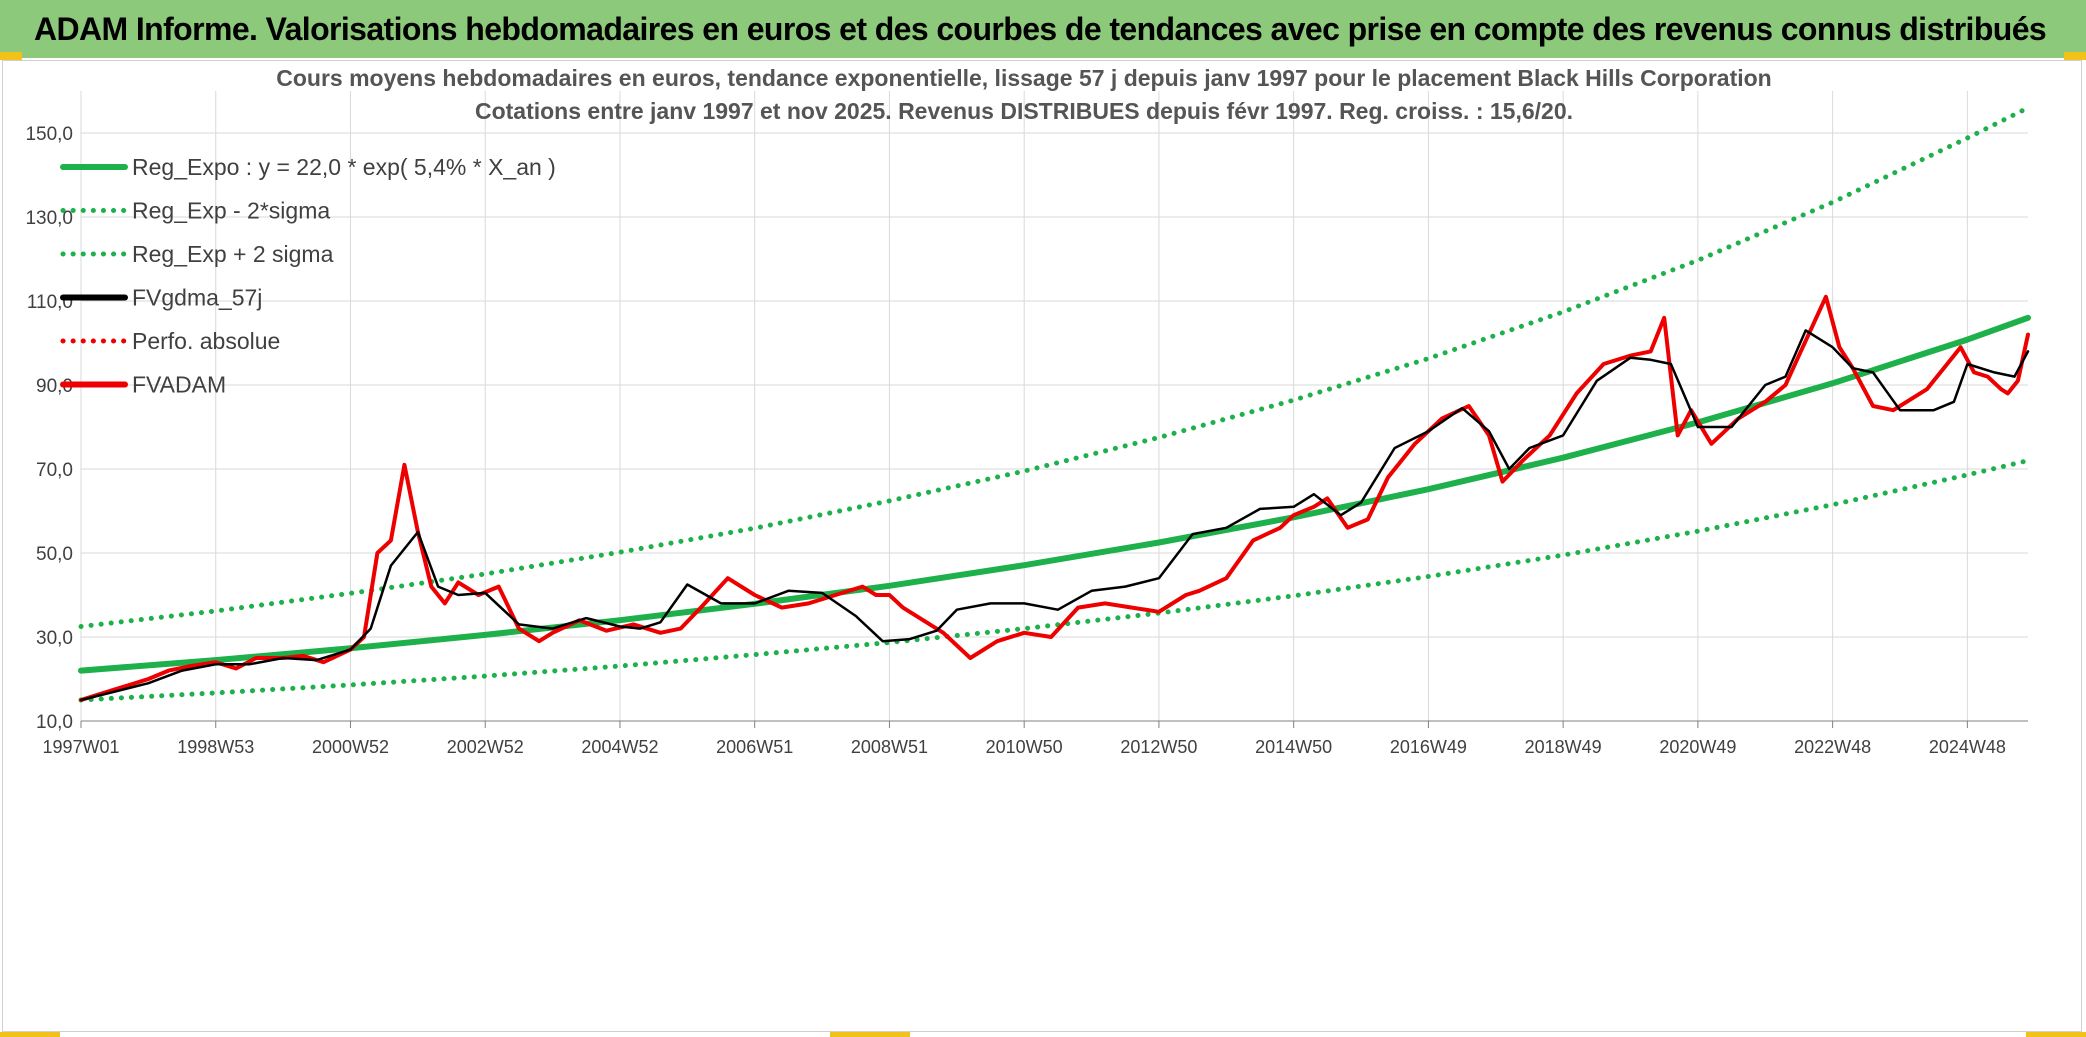 The image size is (2086, 1037). I want to click on x-tick-label: 2004W52, so click(619, 747).